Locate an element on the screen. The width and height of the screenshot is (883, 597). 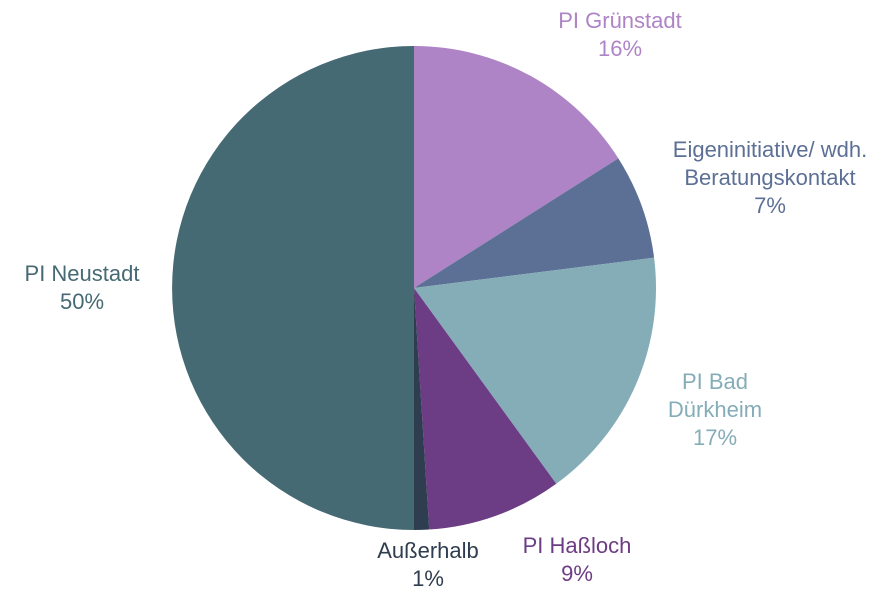
value-label: 9% is located at coordinates (577, 573).